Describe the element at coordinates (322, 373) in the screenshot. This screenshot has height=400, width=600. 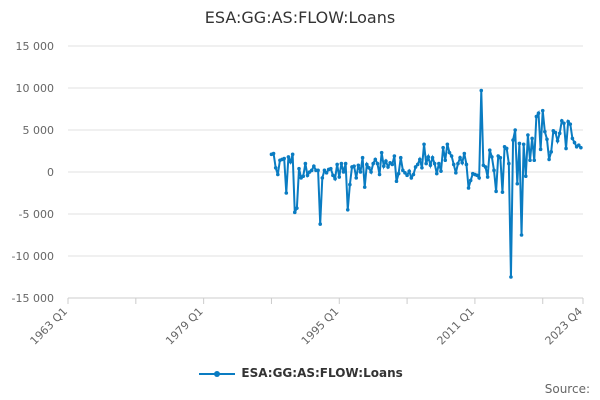
I see `legend-label: ESA:GG:AS:FLOW:Loans` at that location.